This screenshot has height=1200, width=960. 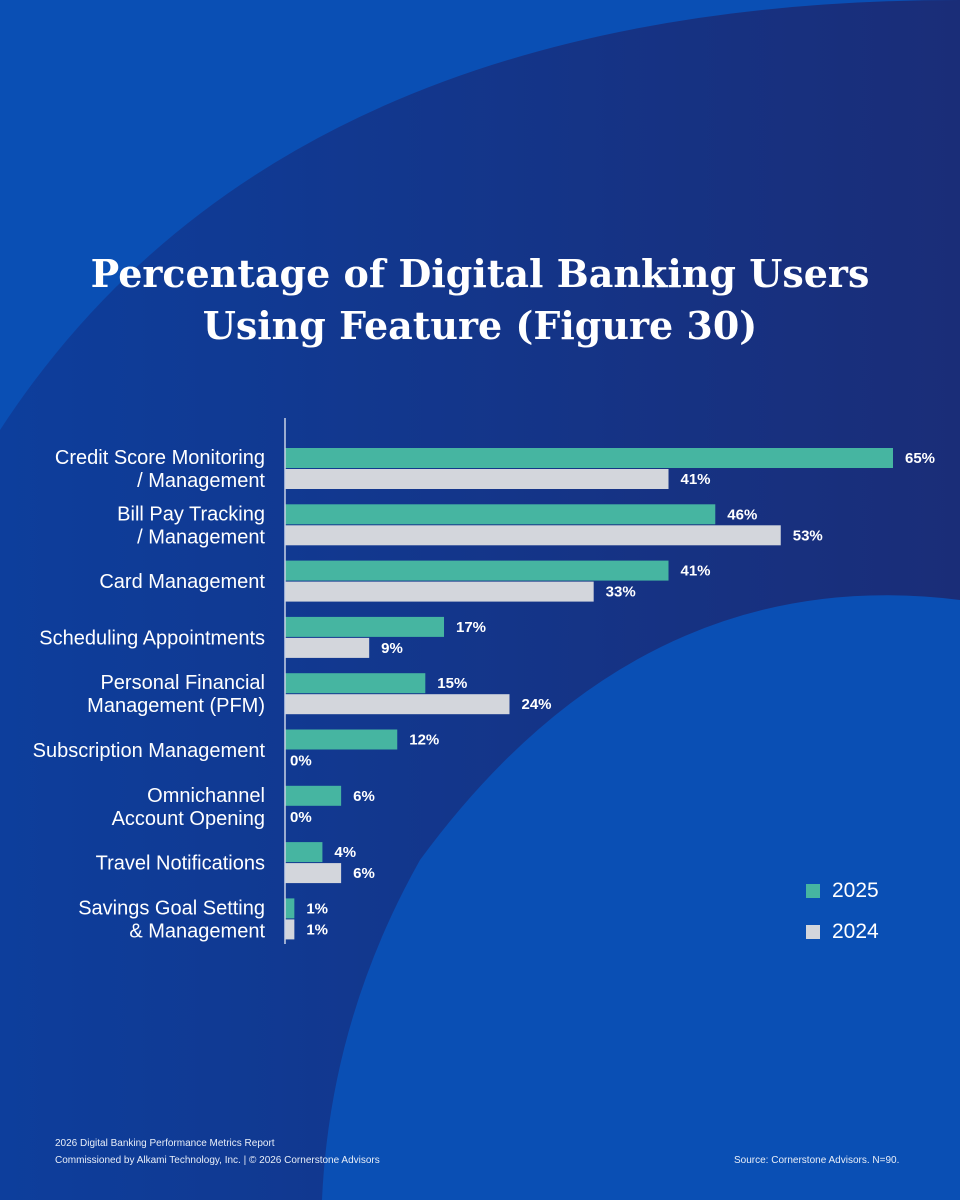 I want to click on category-label: Subscription Management, so click(x=149, y=751).